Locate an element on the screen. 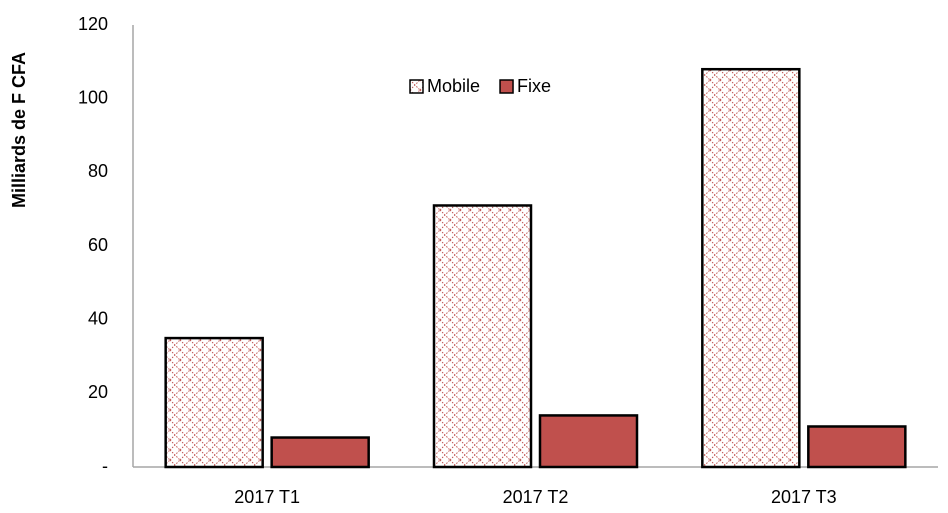 This screenshot has width=948, height=513. y-tick-label: - is located at coordinates (105, 466).